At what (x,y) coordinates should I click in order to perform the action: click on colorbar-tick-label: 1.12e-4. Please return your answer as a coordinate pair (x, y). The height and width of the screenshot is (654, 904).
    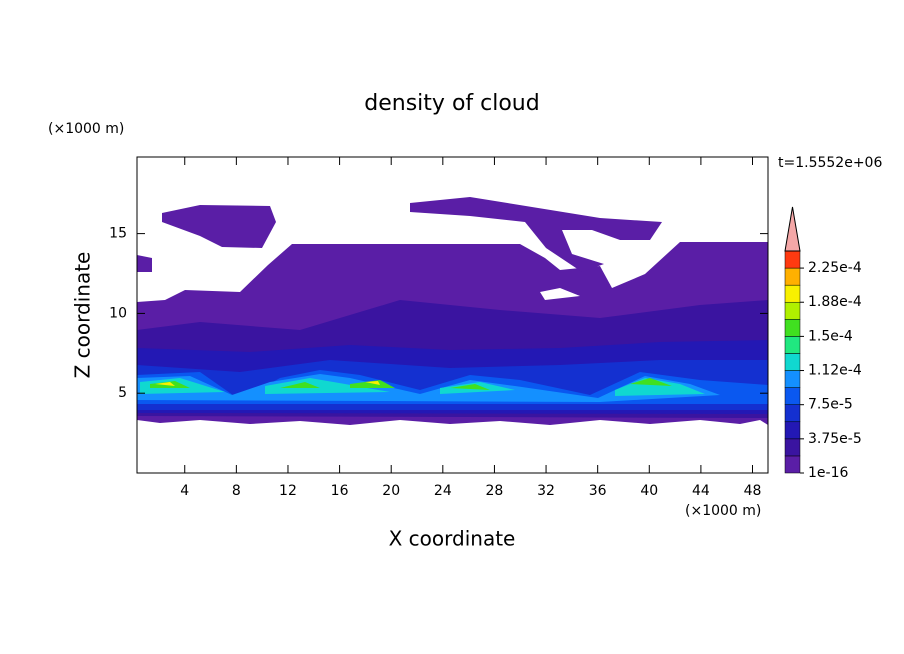
    Looking at the image, I should click on (835, 371).